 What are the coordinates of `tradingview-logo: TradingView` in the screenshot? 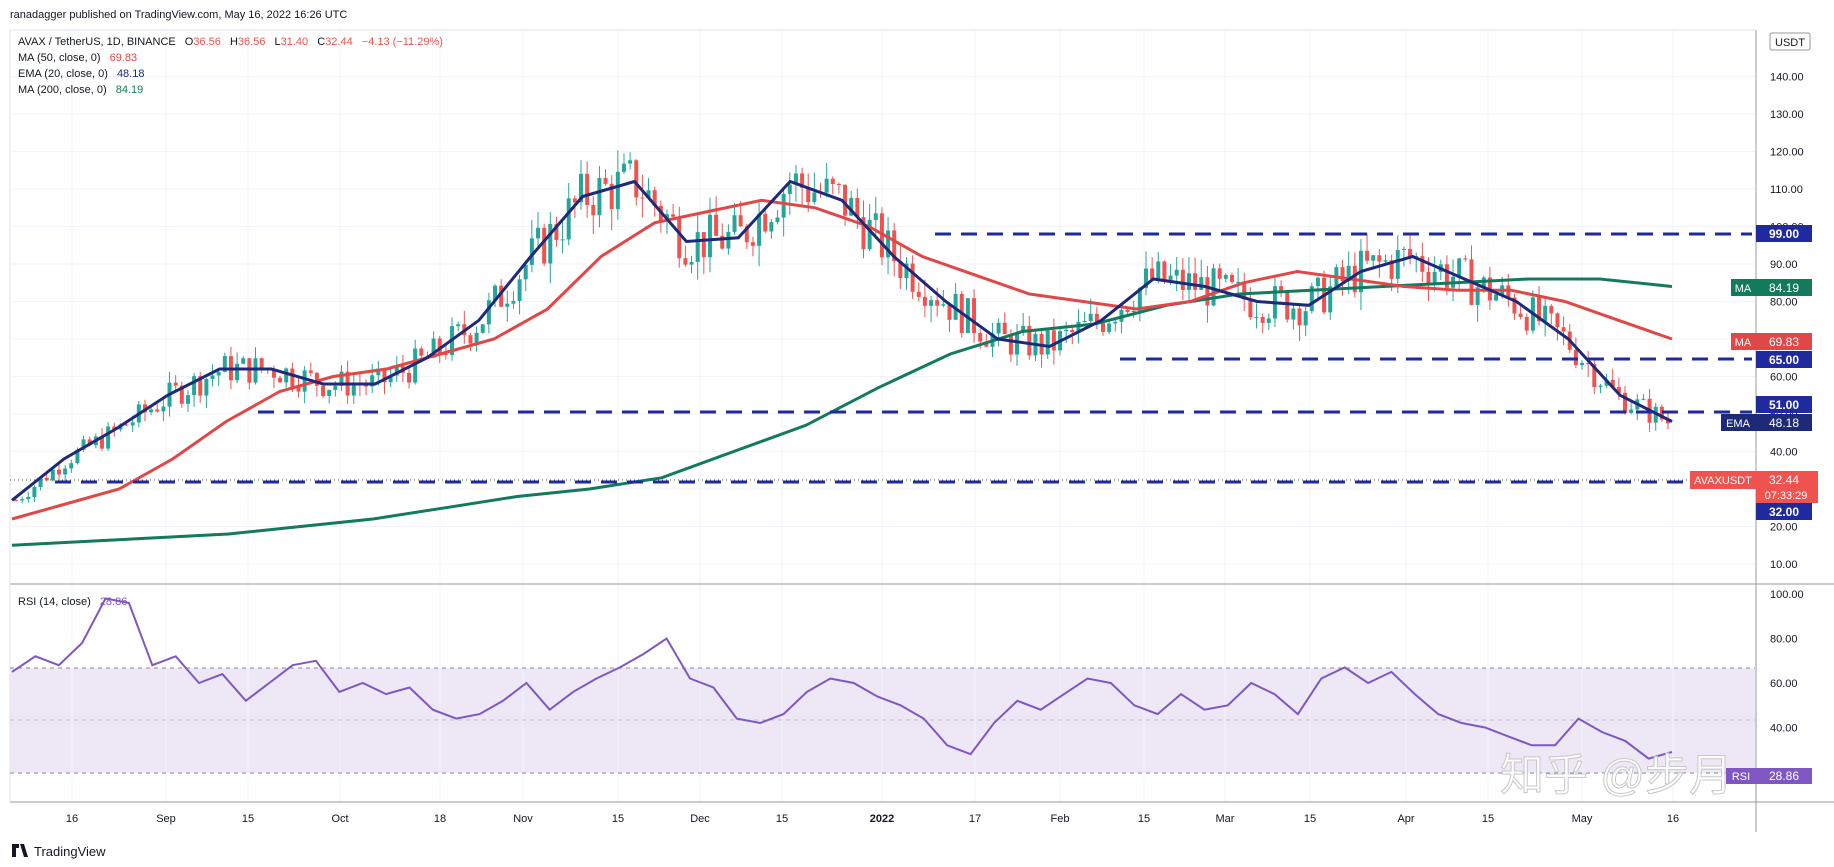 It's located at (59, 851).